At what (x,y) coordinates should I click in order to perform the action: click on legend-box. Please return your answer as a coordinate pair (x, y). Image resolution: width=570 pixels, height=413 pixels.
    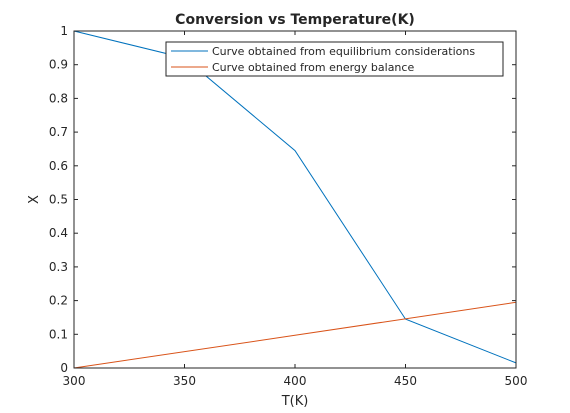
    Looking at the image, I should click on (334, 59).